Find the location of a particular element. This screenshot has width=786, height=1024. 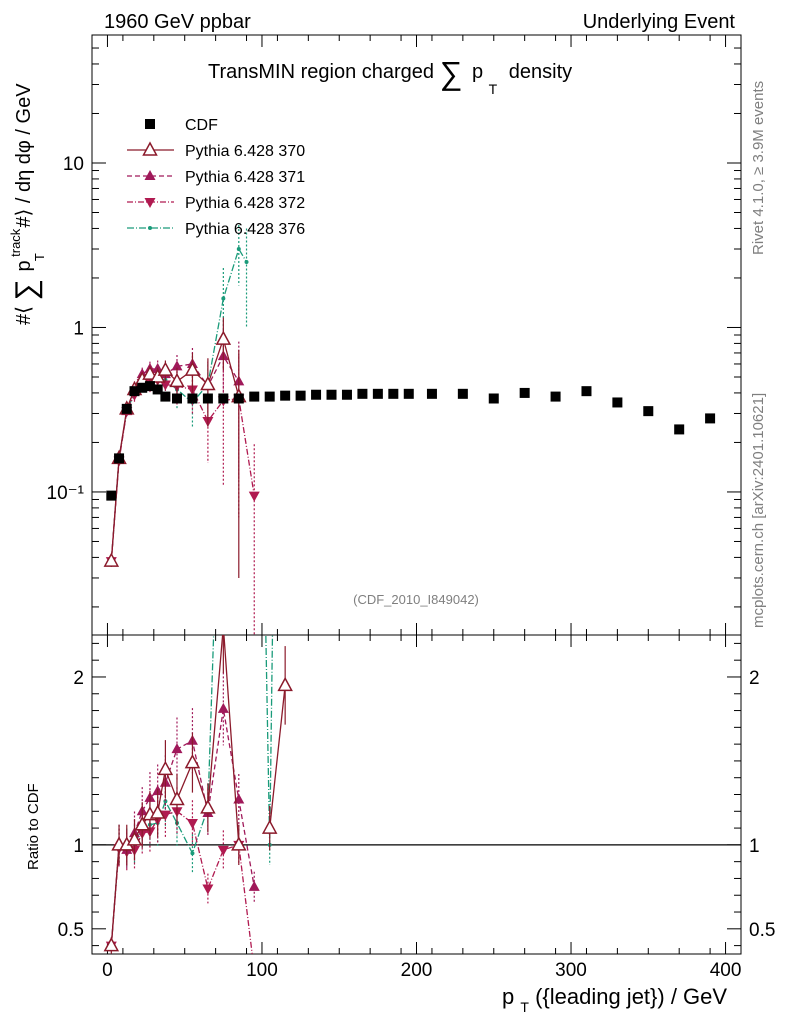

x-axis-label: p T ({leading jet}) / GeV is located at coordinates (614, 1000).